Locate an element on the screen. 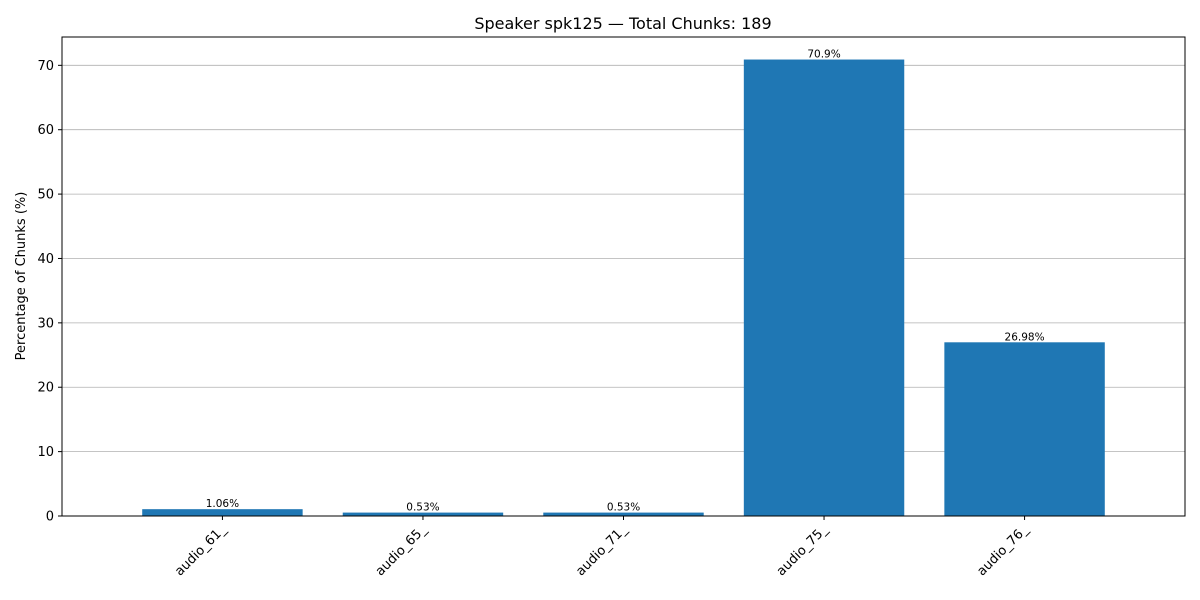  y-tick-label: 70 is located at coordinates (45, 66).